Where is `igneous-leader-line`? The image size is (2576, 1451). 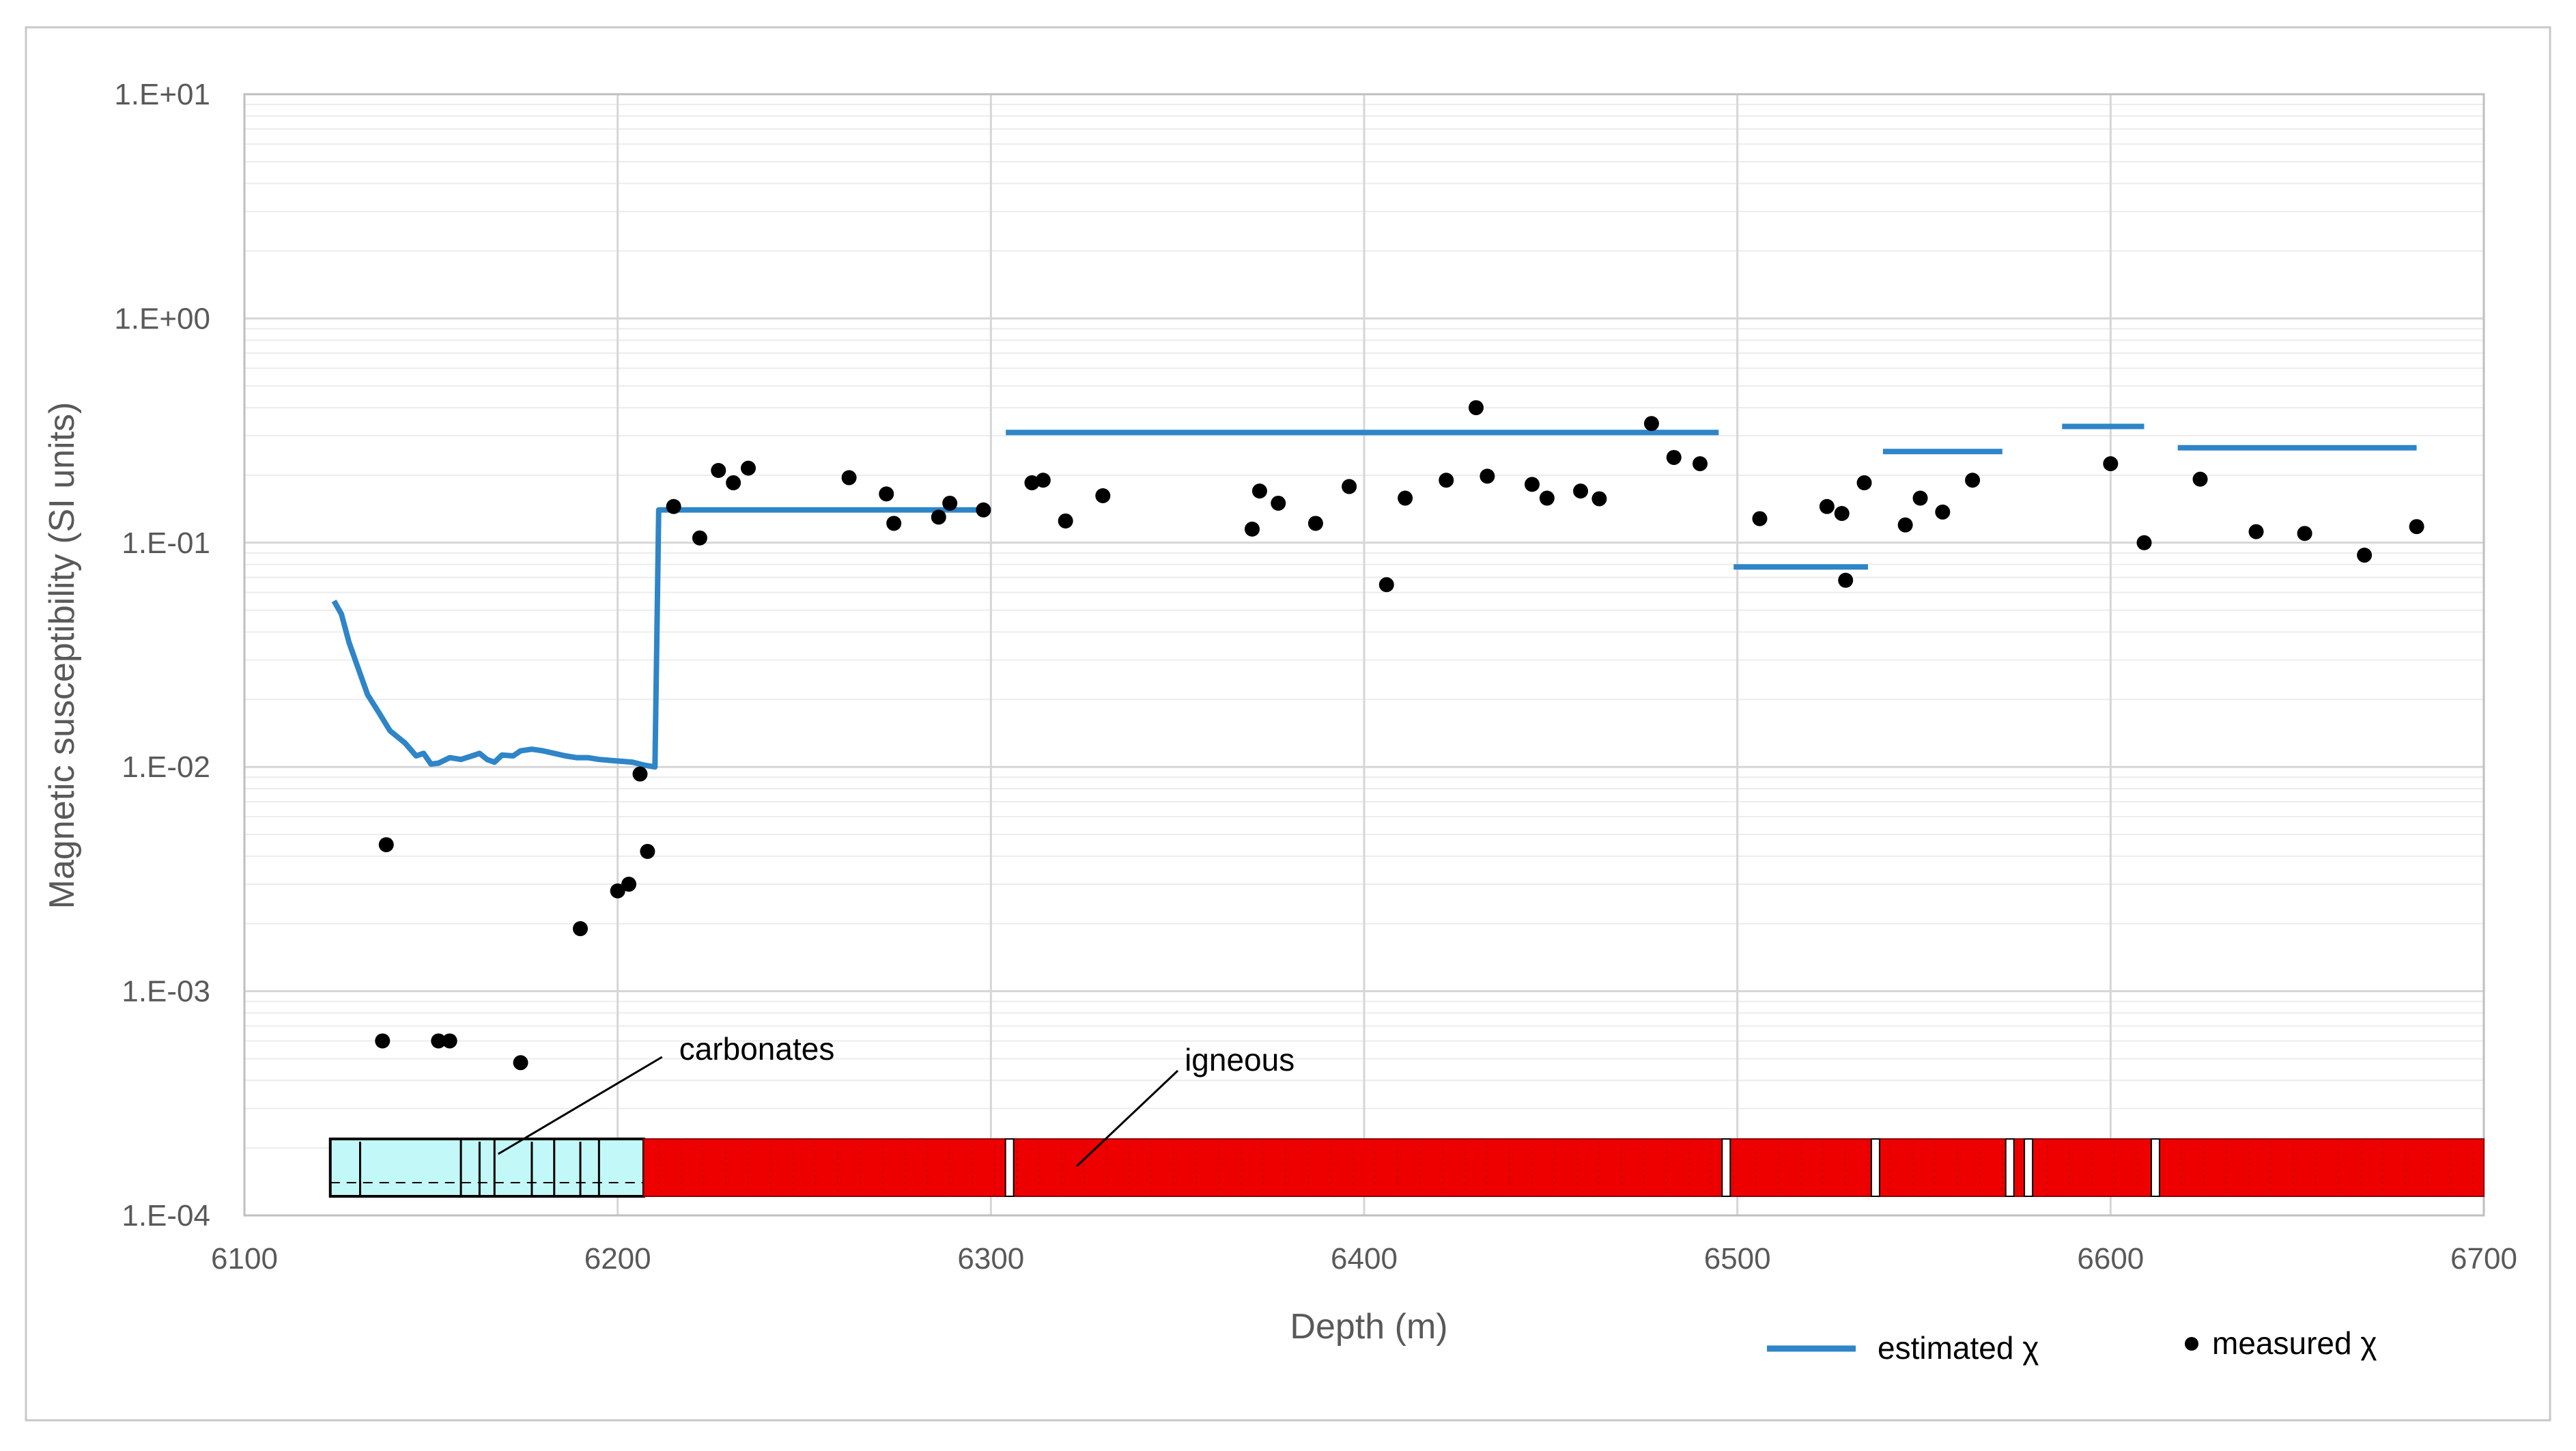
igneous-leader-line is located at coordinates (1127, 1118).